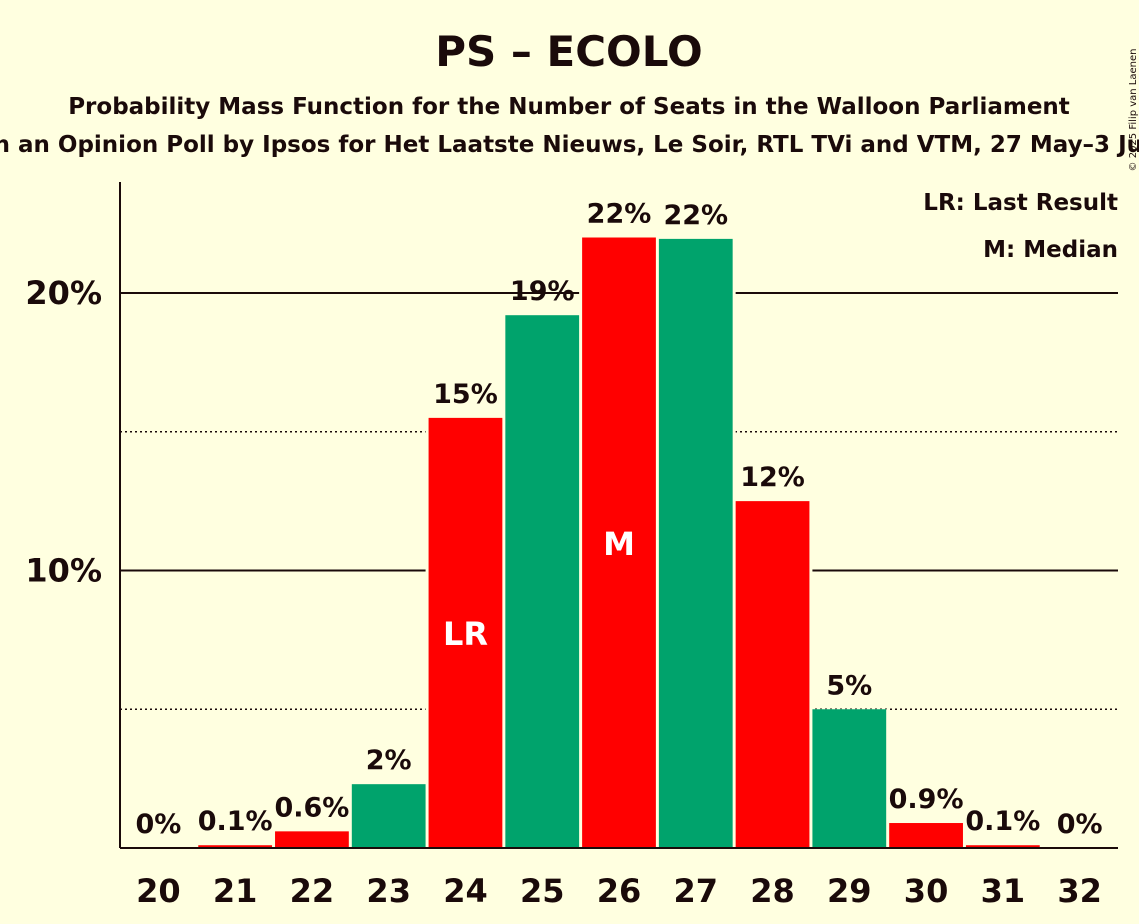 The width and height of the screenshot is (1139, 924). What do you see at coordinates (158, 824) in the screenshot?
I see `data-label-20: 0%` at bounding box center [158, 824].